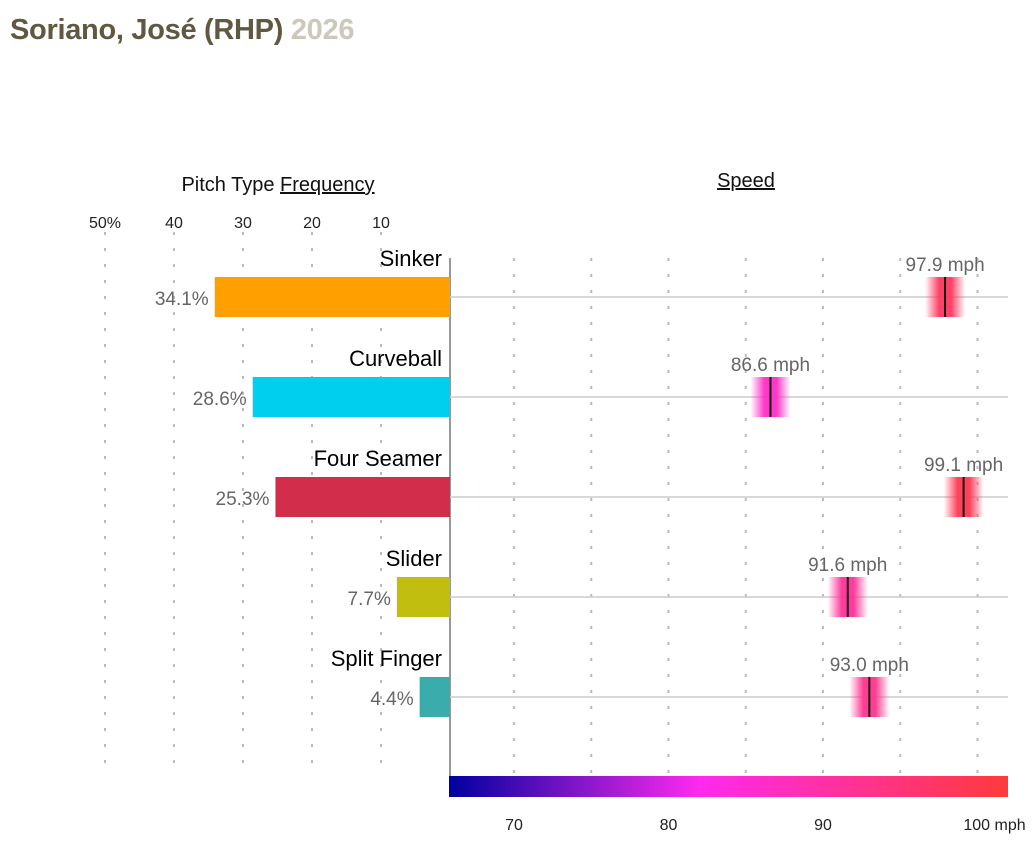 This screenshot has height=854, width=1036. I want to click on frequency-value-label: 25.3%, so click(243, 499).